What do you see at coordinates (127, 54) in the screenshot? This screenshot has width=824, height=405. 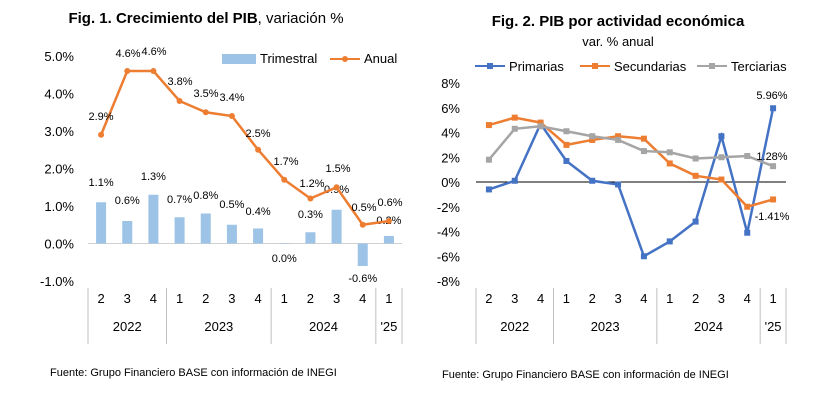 I see `fig1-line-data-label: 4.6%` at bounding box center [127, 54].